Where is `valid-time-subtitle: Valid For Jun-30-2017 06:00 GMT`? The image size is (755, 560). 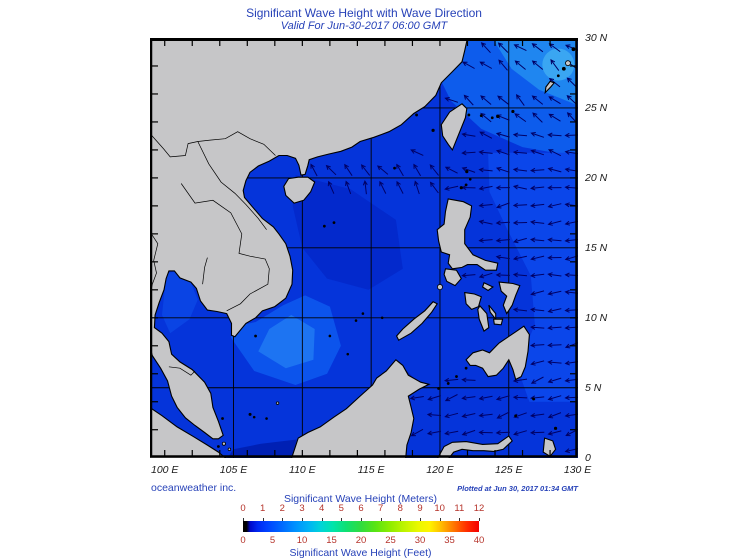
valid-time-subtitle: Valid For Jun-30-2017 06:00 GMT is located at coordinates (364, 26).